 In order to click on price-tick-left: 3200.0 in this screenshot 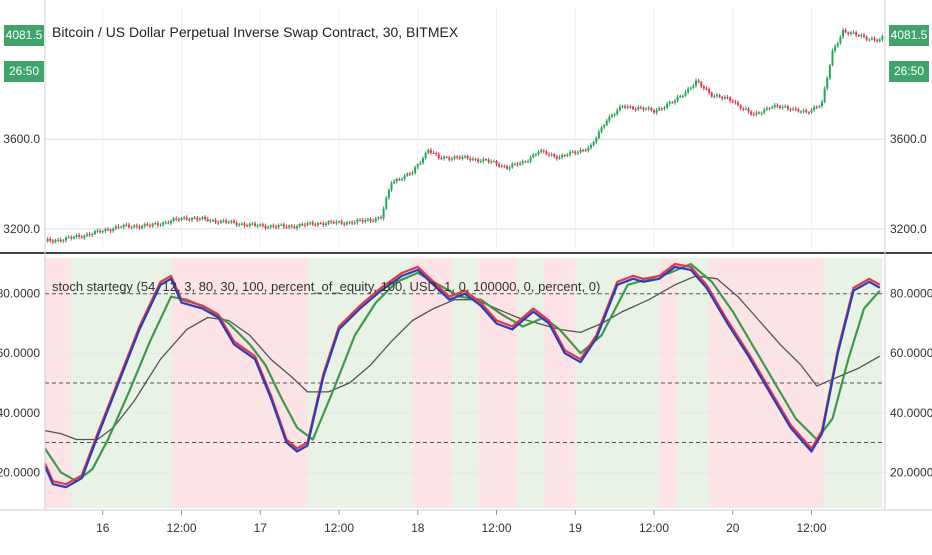, I will do `click(21, 229)`.